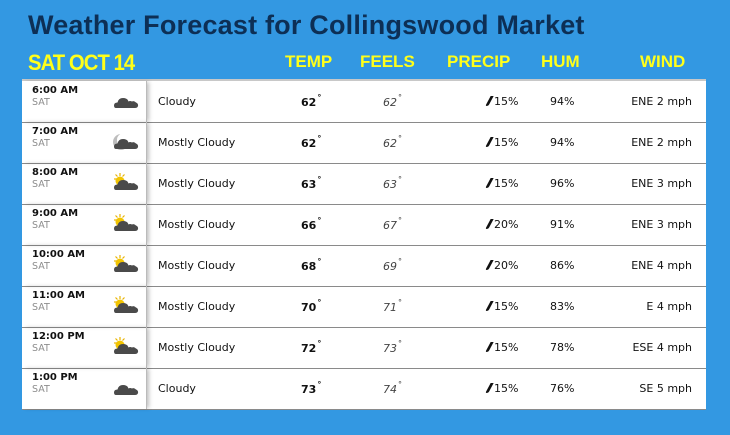  Describe the element at coordinates (392, 183) in the screenshot. I see `feels-value: 63°` at that location.